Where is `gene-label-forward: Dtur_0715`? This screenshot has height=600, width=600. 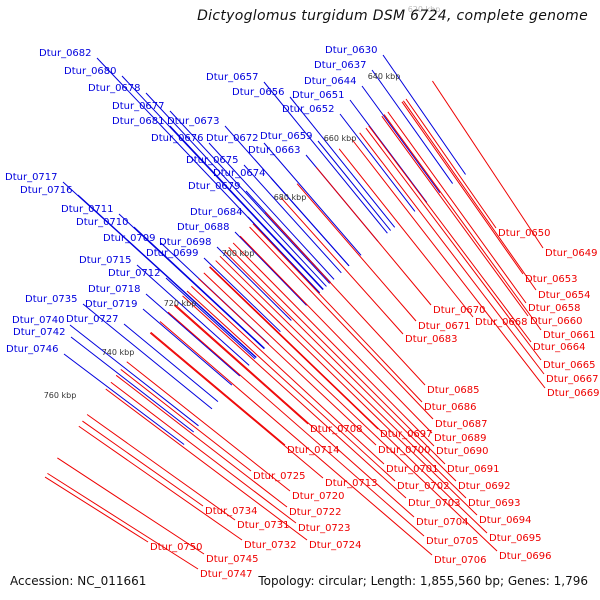 gene-label-forward: Dtur_0715 is located at coordinates (105, 260).